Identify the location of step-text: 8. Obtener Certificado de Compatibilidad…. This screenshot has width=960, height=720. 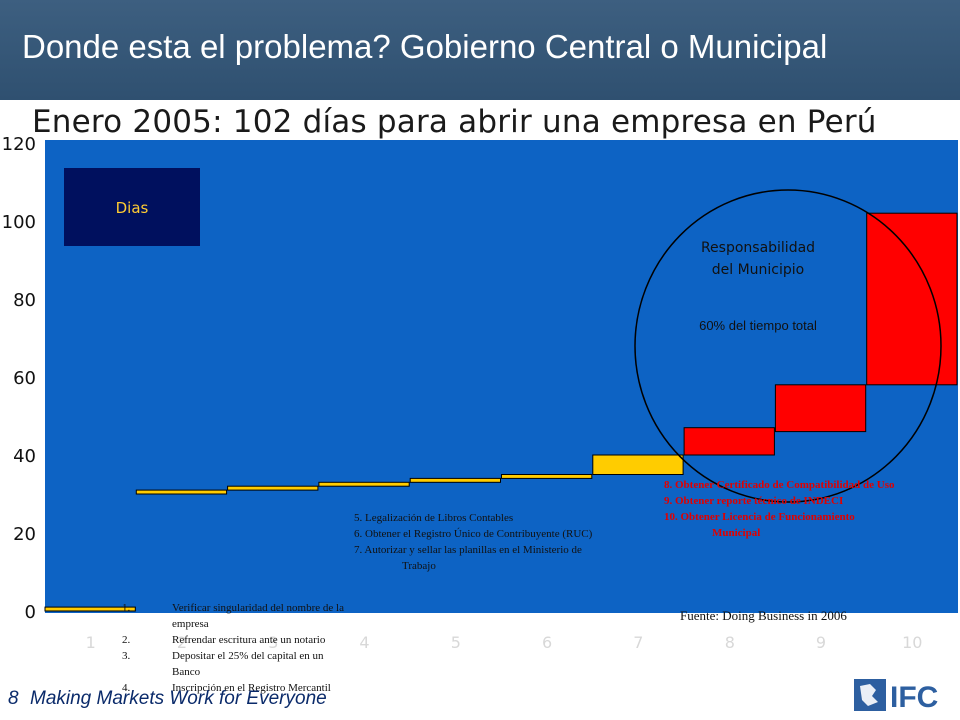
(779, 485).